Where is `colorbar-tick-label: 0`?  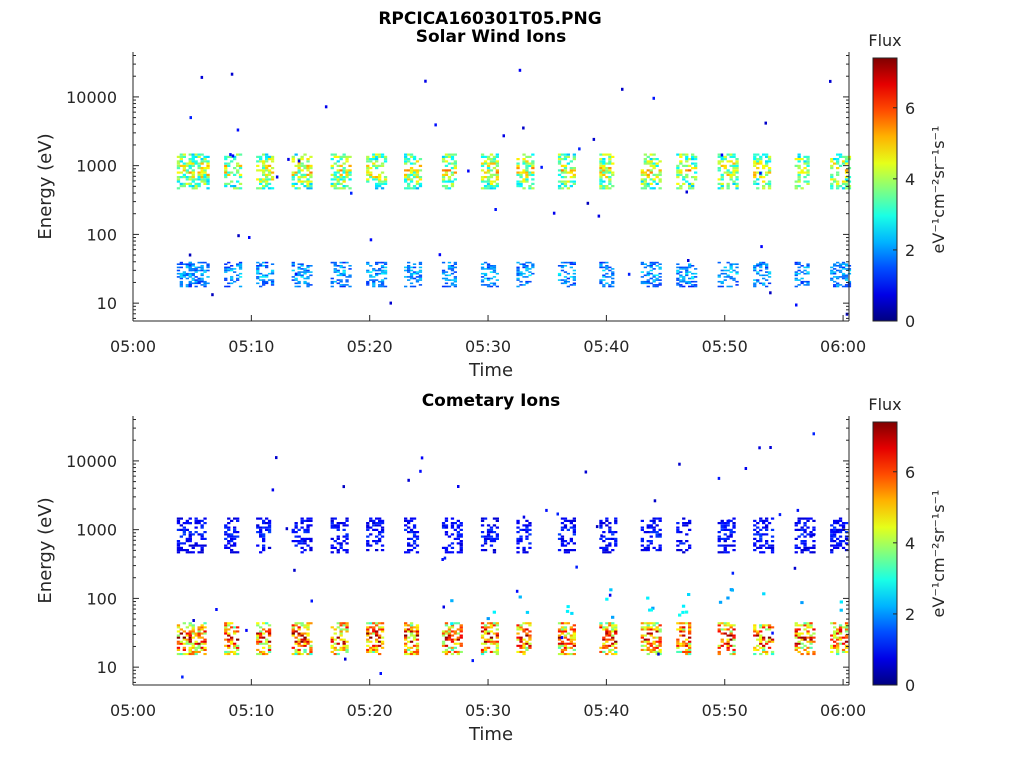
colorbar-tick-label: 0 is located at coordinates (910, 685).